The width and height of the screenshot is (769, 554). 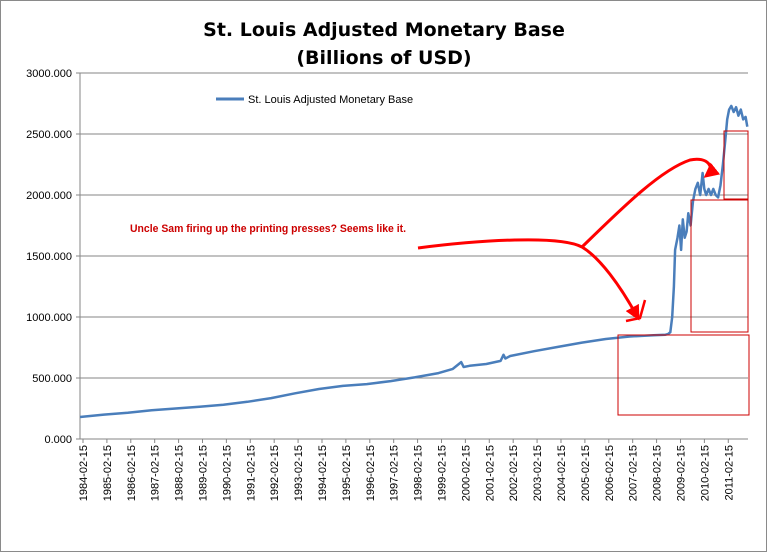 What do you see at coordinates (323, 473) in the screenshot?
I see `x-tick-label: 1994-02-15` at bounding box center [323, 473].